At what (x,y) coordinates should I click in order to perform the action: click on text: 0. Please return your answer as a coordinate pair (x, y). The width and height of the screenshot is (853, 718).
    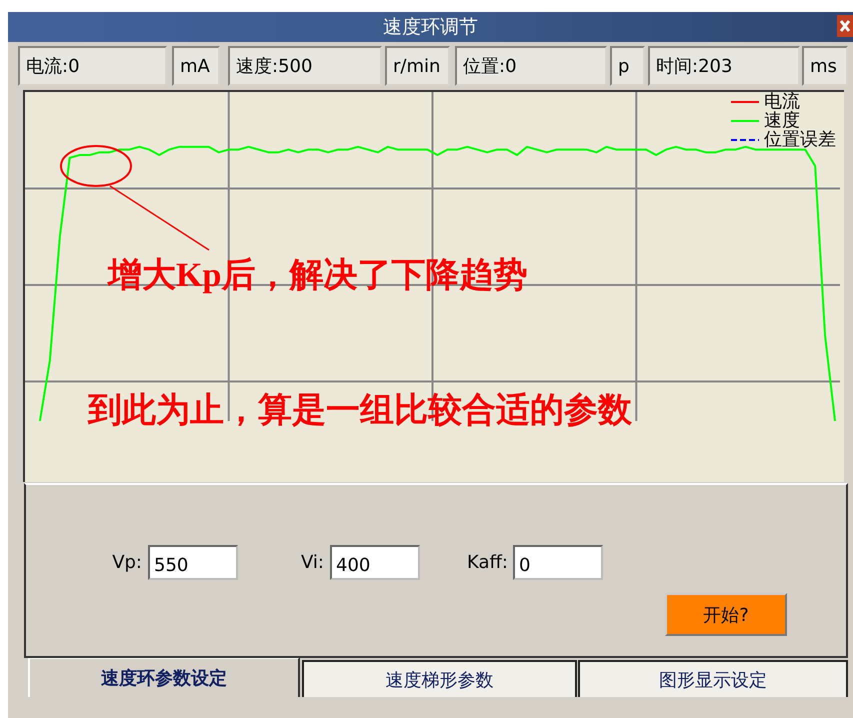
    Looking at the image, I should click on (558, 562).